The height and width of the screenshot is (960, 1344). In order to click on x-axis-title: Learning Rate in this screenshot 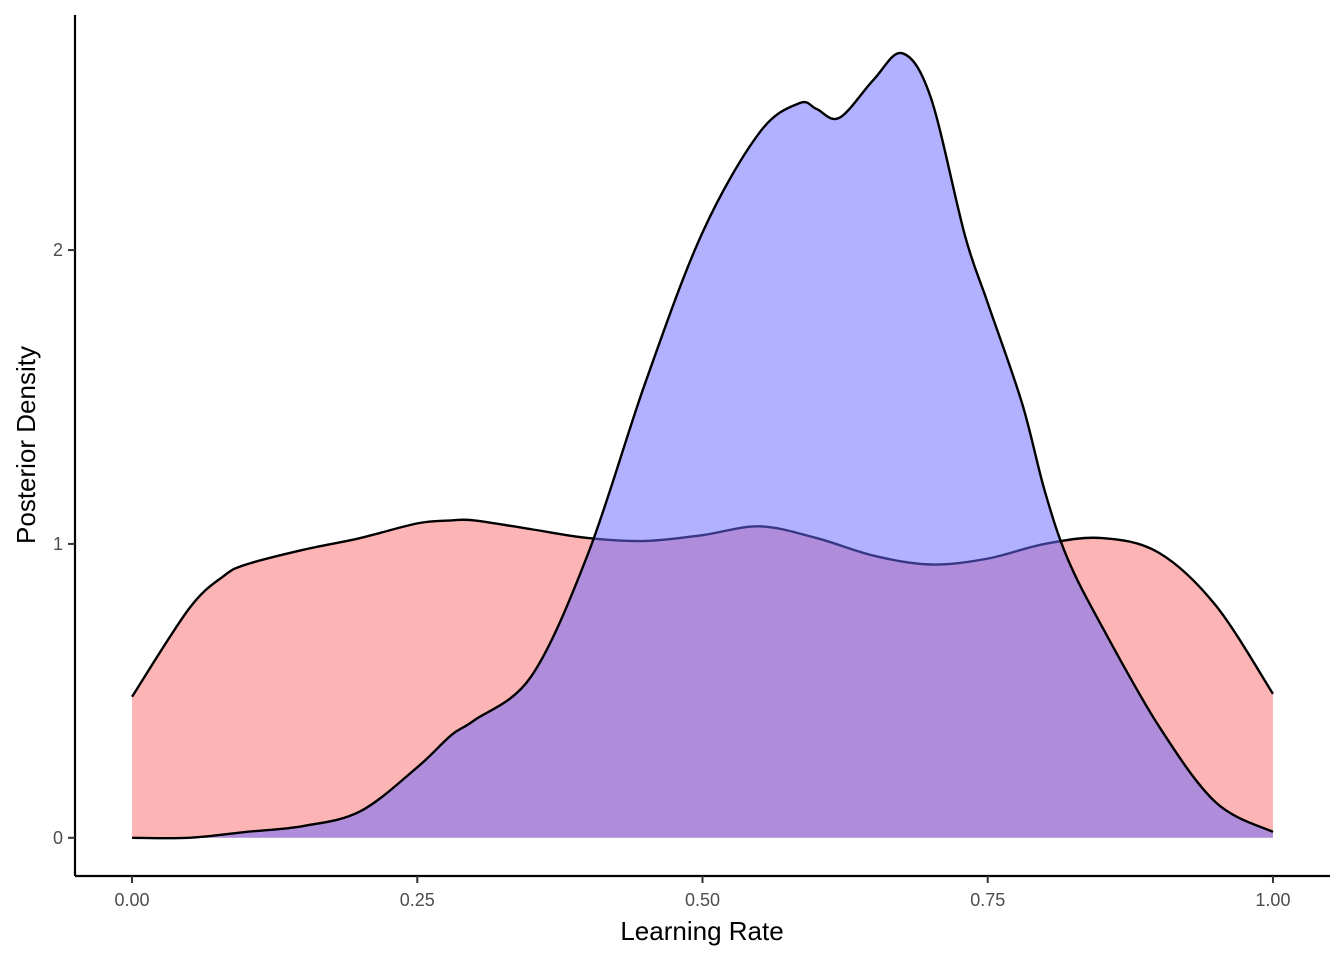, I will do `click(701, 931)`.